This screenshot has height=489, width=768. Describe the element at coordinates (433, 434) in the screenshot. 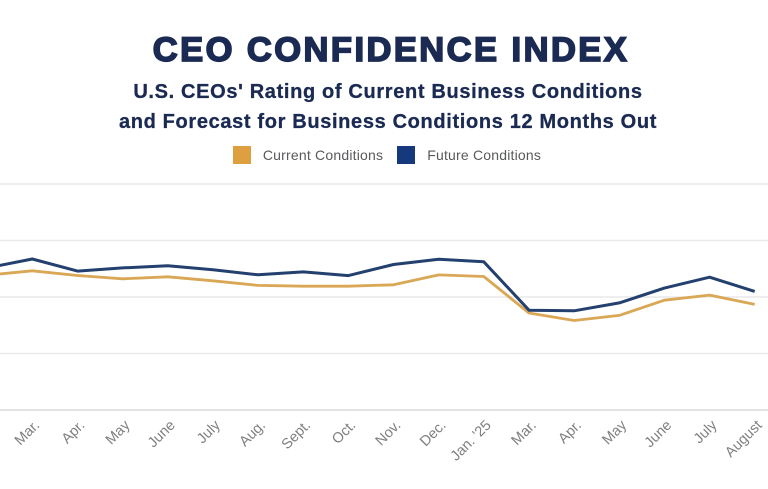

I see `svg-text: Dec.` at that location.